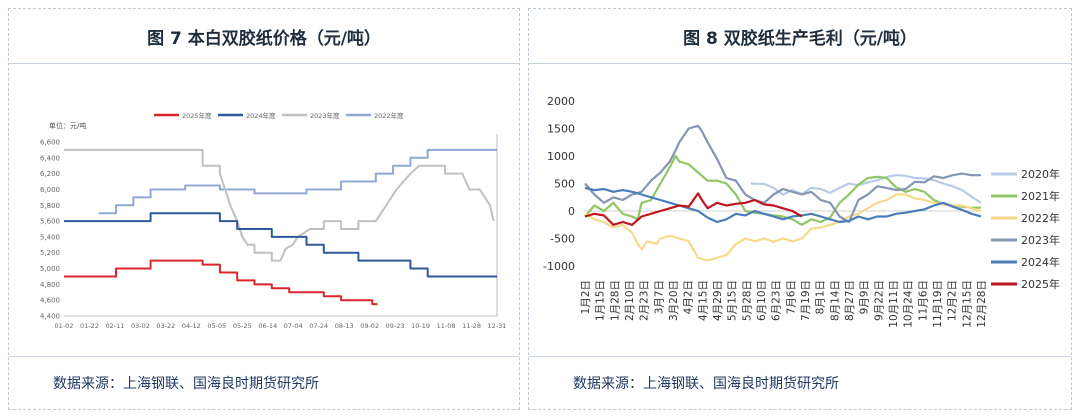  I want to click on x-tick-label: 5月15日, so click(733, 300).